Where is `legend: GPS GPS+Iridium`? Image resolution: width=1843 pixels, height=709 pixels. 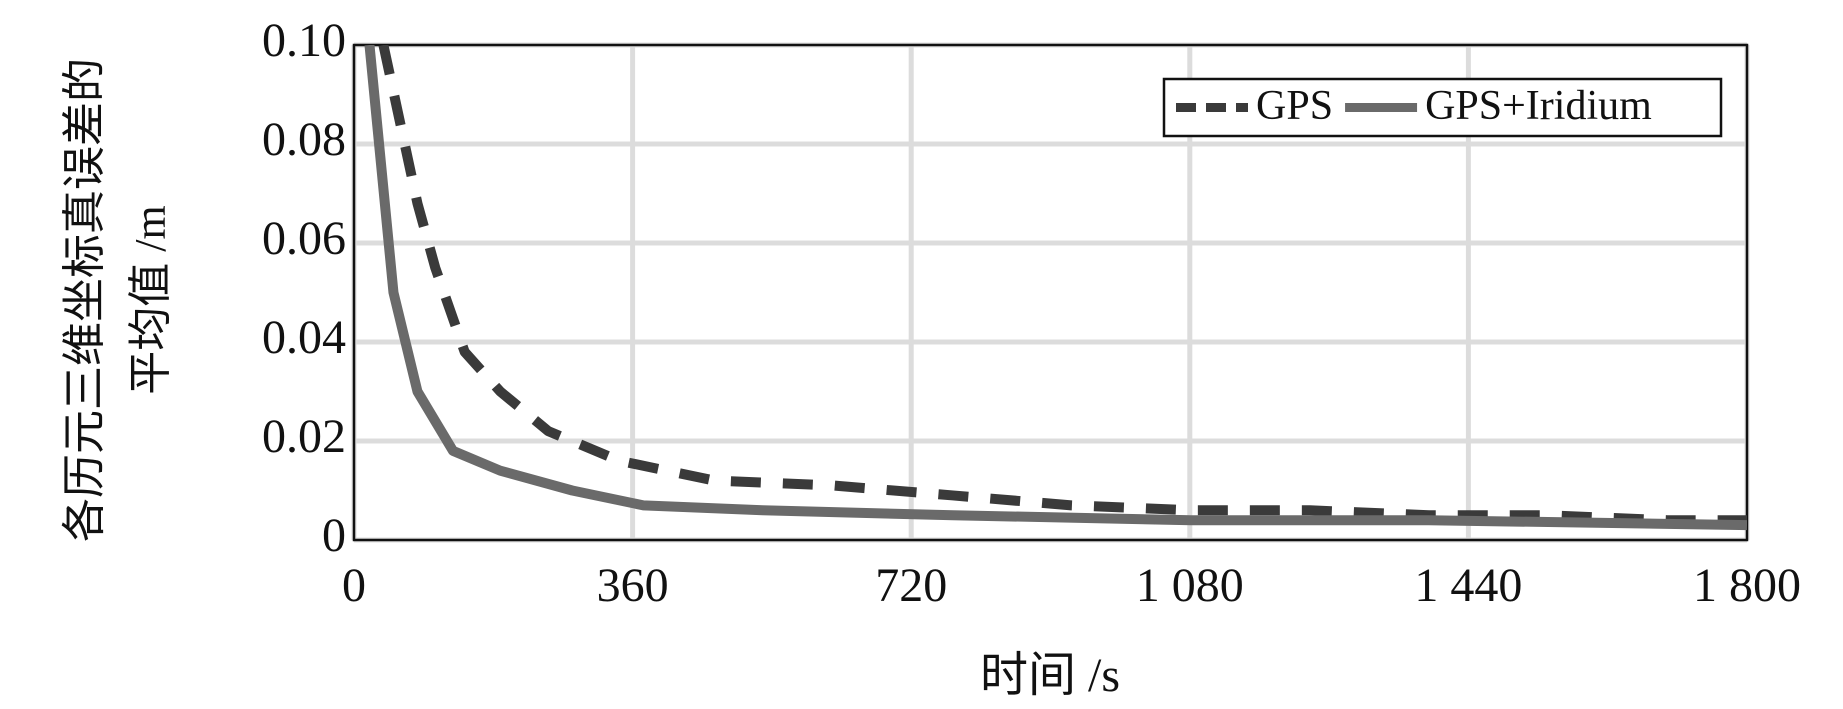
legend: GPS GPS+Iridium is located at coordinates (1442, 107).